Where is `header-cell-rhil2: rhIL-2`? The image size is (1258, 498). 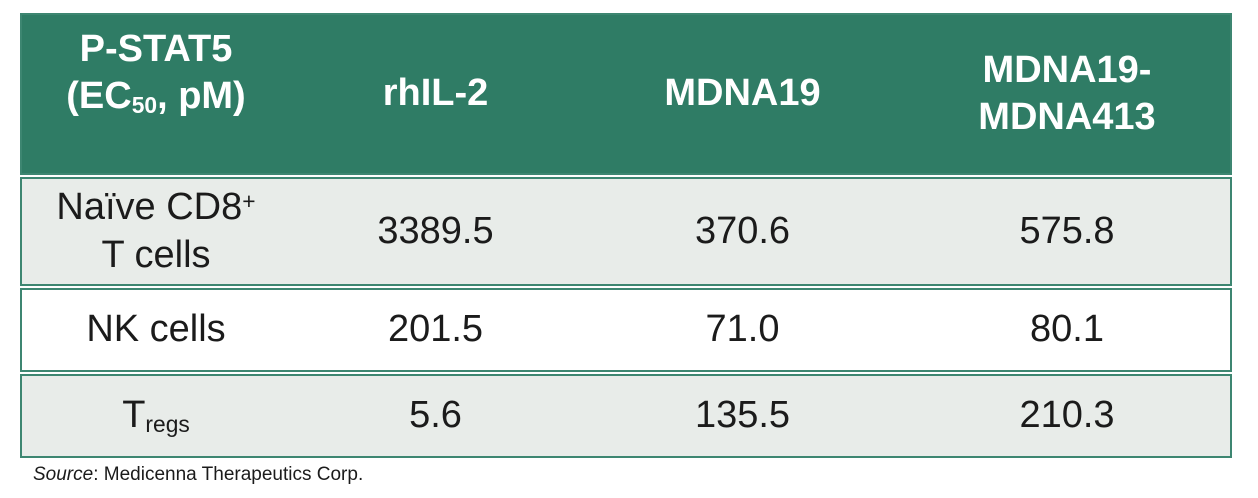
header-cell-rhil2: rhIL-2 is located at coordinates (435, 93).